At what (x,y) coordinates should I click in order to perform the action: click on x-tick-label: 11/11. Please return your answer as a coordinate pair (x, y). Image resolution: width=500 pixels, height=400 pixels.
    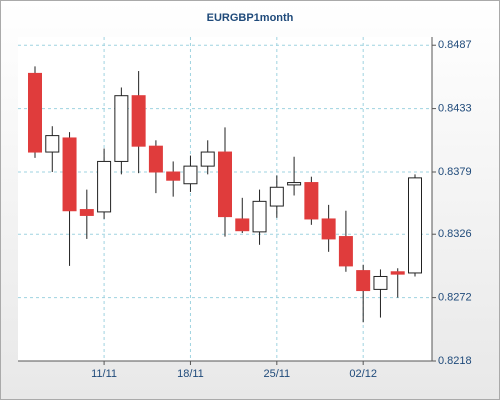
    Looking at the image, I should click on (104, 374).